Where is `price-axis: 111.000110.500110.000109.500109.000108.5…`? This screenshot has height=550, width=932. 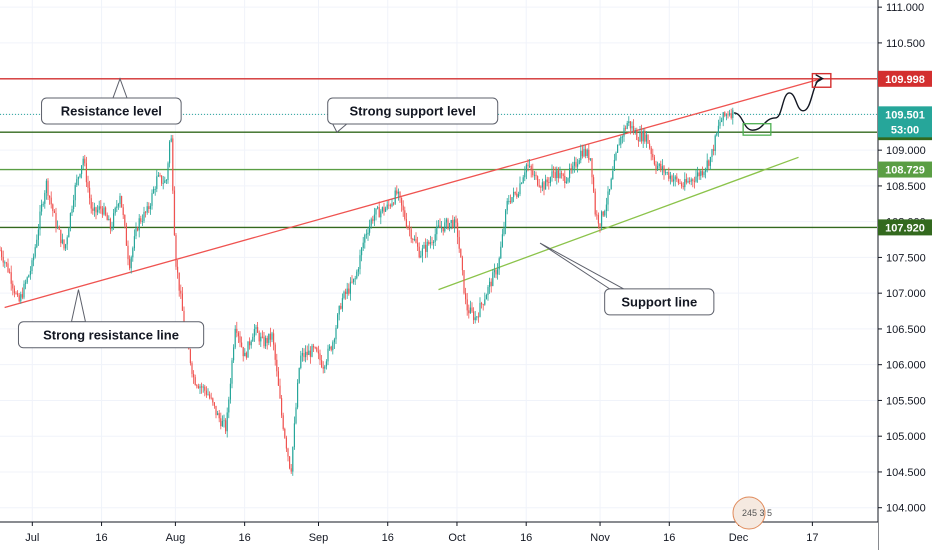
price-axis: 111.000110.500110.000109.500109.000108.5… is located at coordinates (904, 275).